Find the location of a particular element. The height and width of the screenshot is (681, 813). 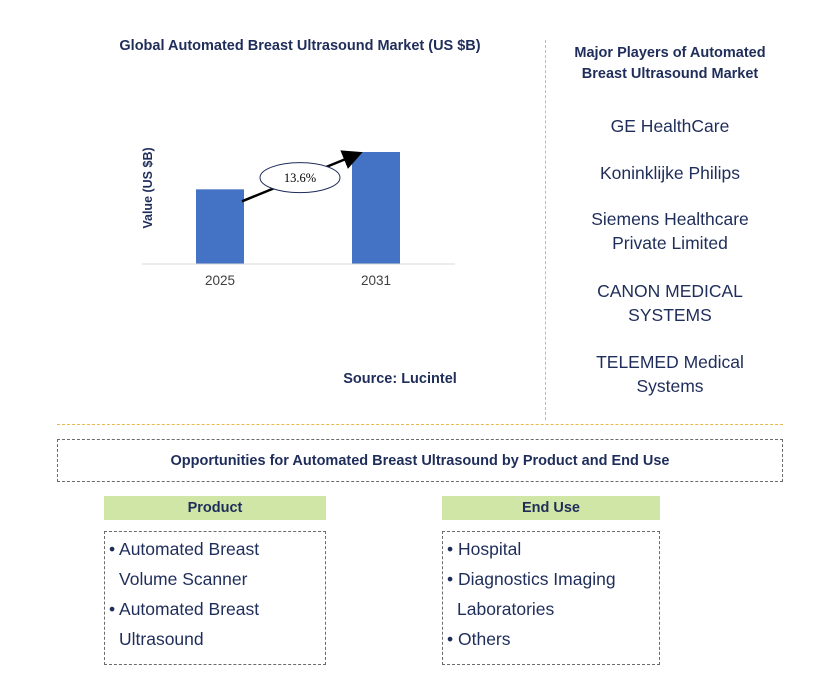

product-header: Product is located at coordinates (215, 508).